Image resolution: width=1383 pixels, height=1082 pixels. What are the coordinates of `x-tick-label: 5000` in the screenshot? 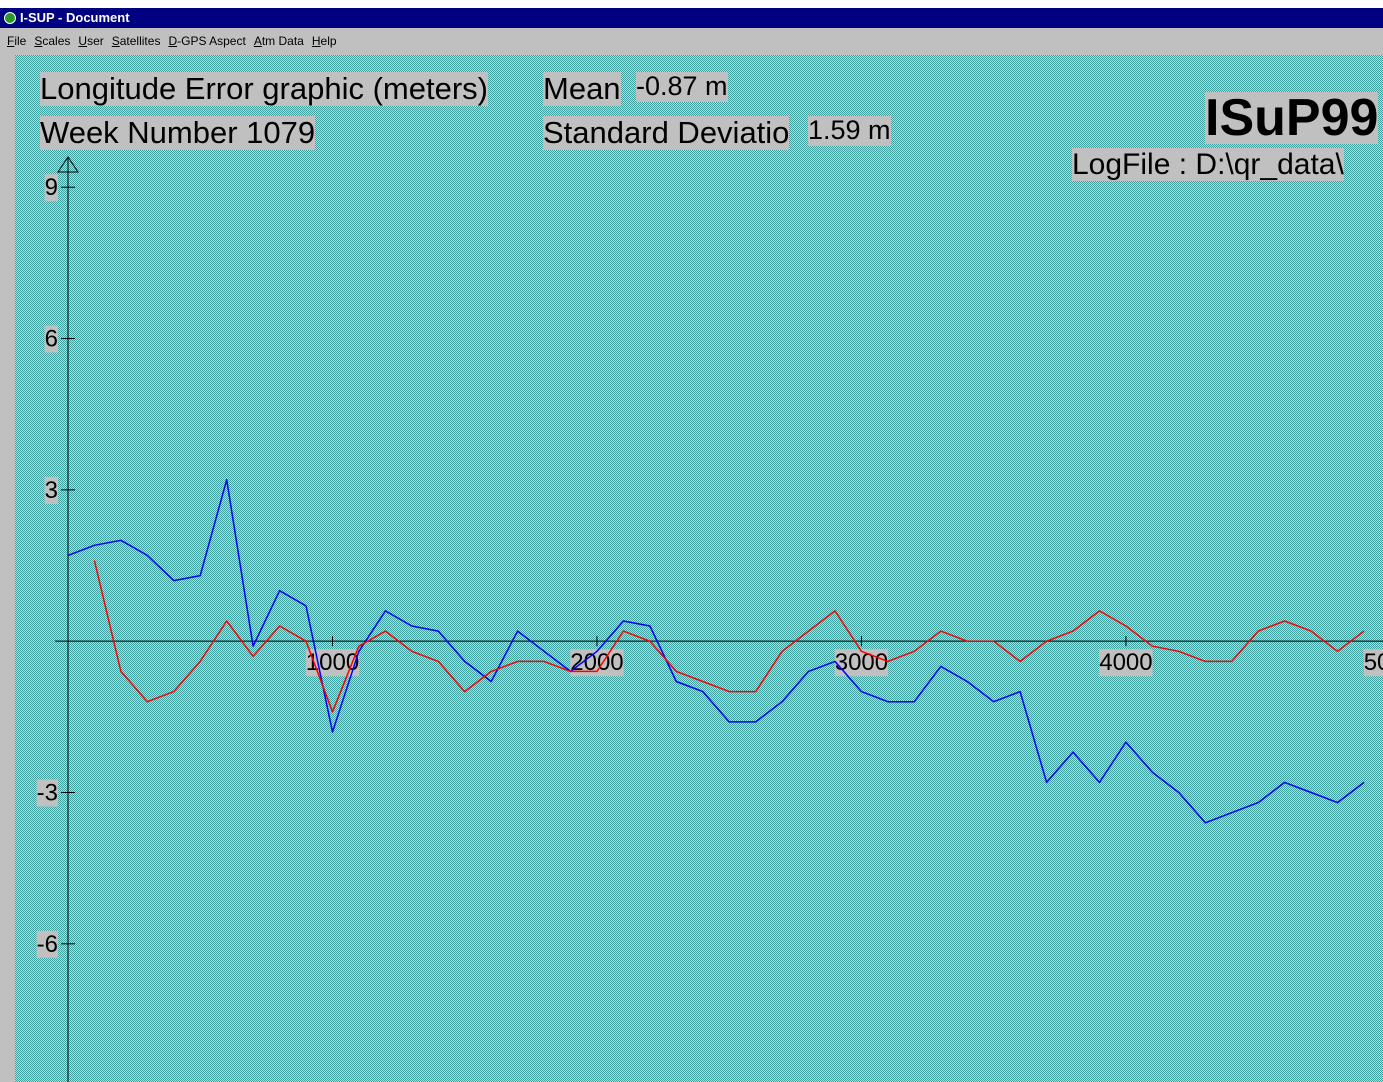 It's located at (1373, 662).